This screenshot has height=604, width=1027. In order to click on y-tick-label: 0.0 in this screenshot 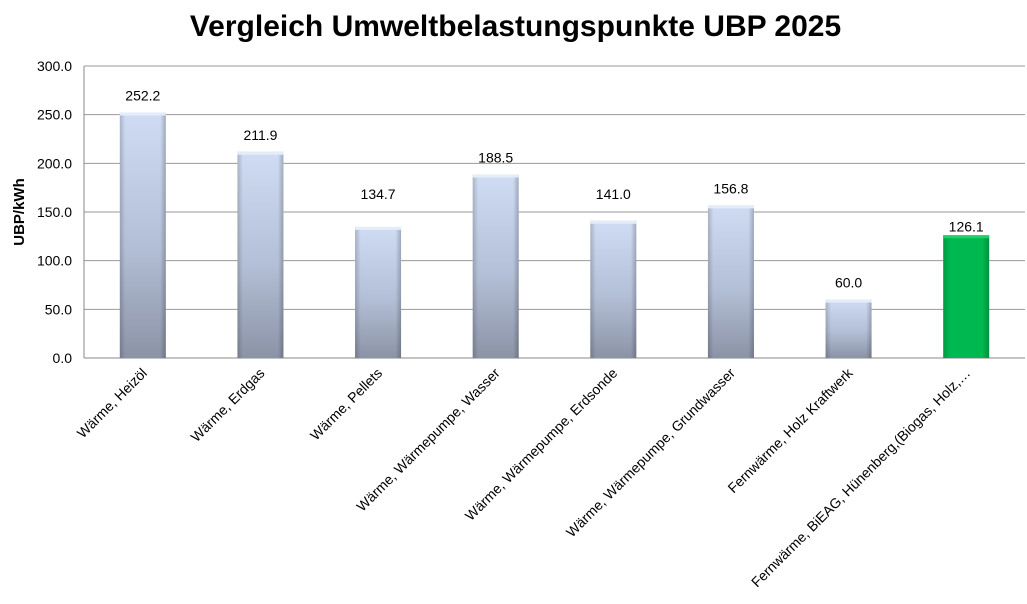, I will do `click(63, 358)`.